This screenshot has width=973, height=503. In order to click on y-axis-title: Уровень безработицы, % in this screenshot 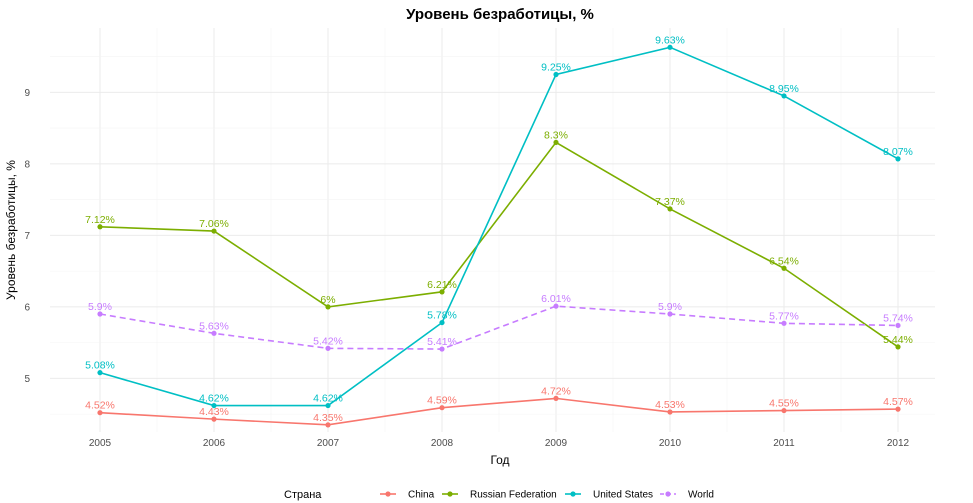, I will do `click(11, 230)`.